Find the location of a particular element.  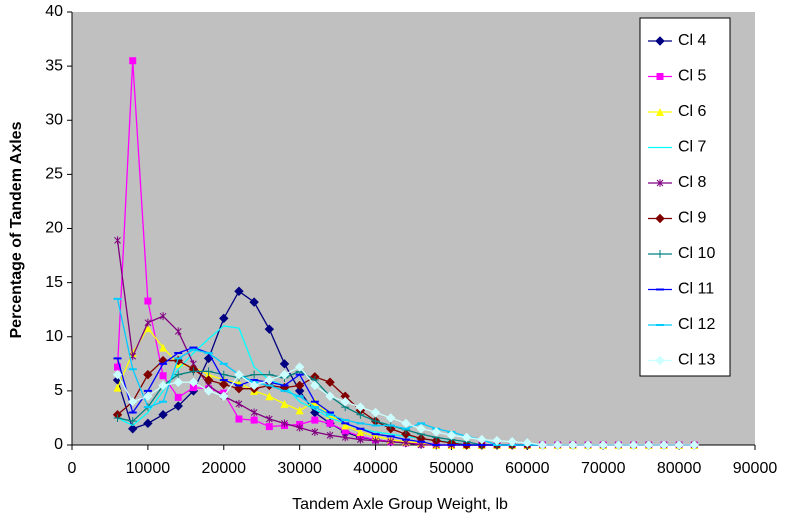

x-axis-label: Tandem Axle Group Weight, lb is located at coordinates (400, 504).